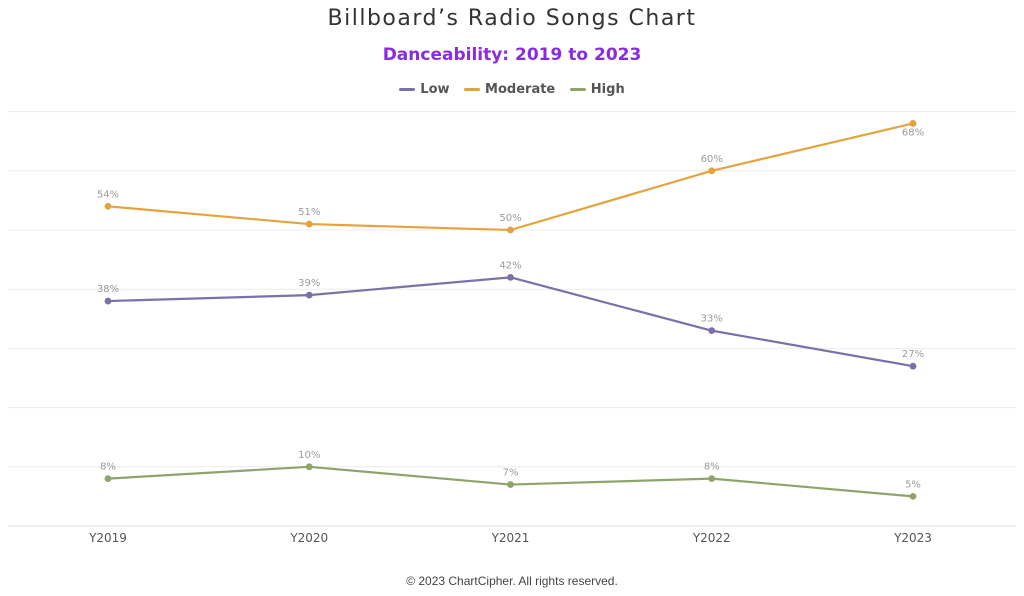  What do you see at coordinates (913, 484) in the screenshot?
I see `data-label-high-y2023: 5%` at bounding box center [913, 484].